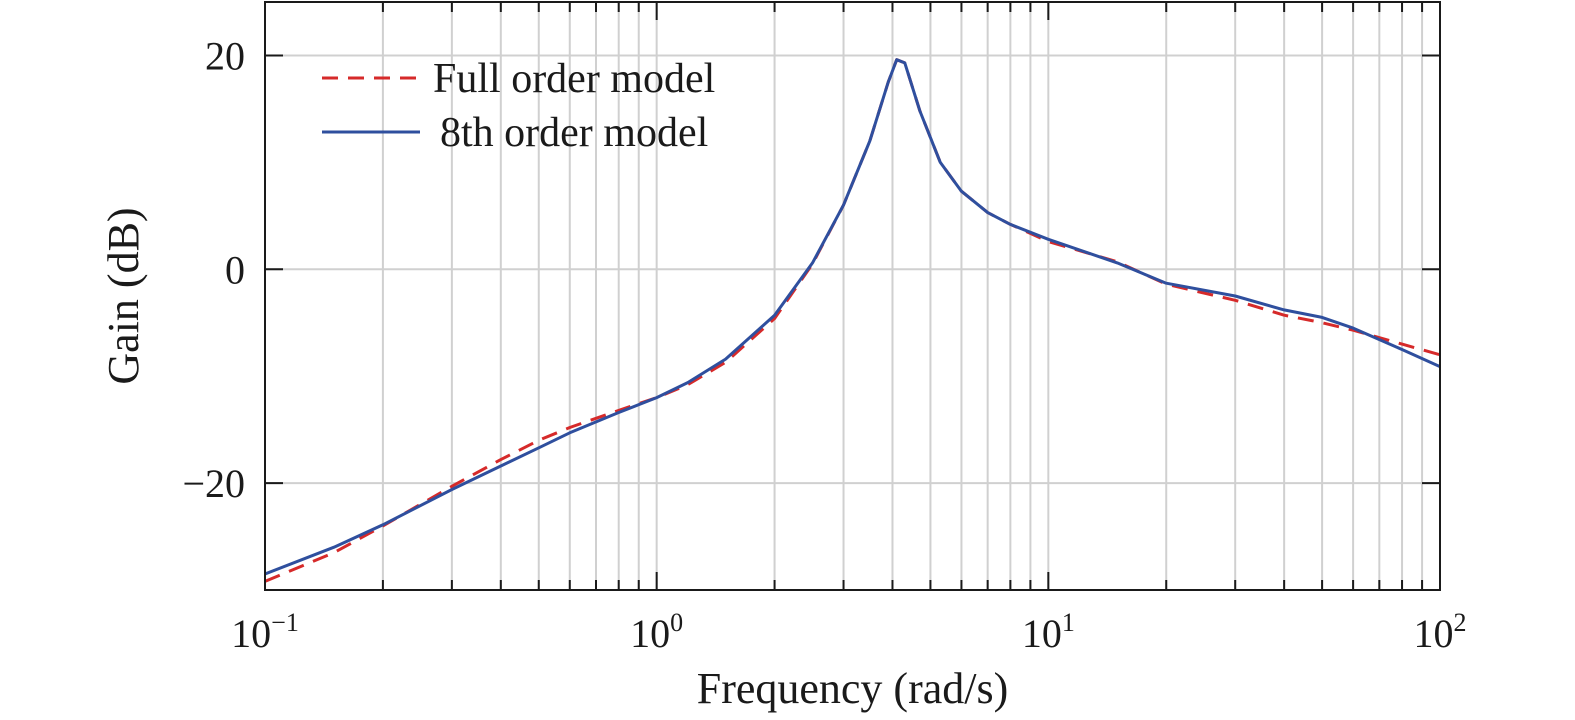  Describe the element at coordinates (225, 55) in the screenshot. I see `y-tick-label: 20` at that location.